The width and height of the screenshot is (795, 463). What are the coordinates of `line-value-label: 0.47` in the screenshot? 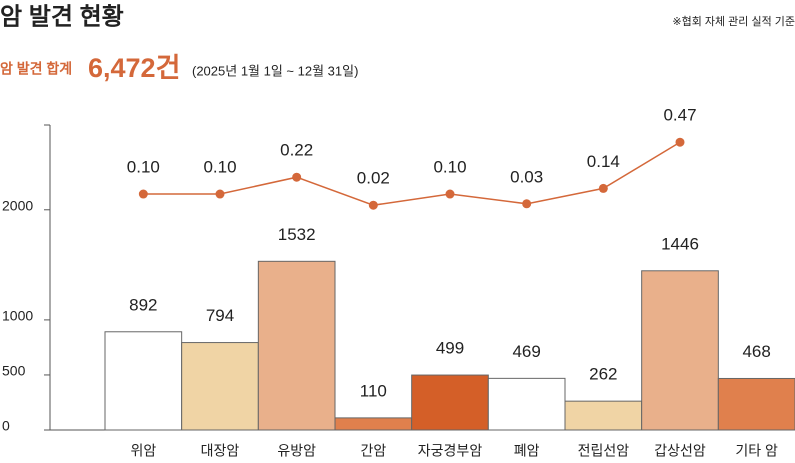 It's located at (679, 115).